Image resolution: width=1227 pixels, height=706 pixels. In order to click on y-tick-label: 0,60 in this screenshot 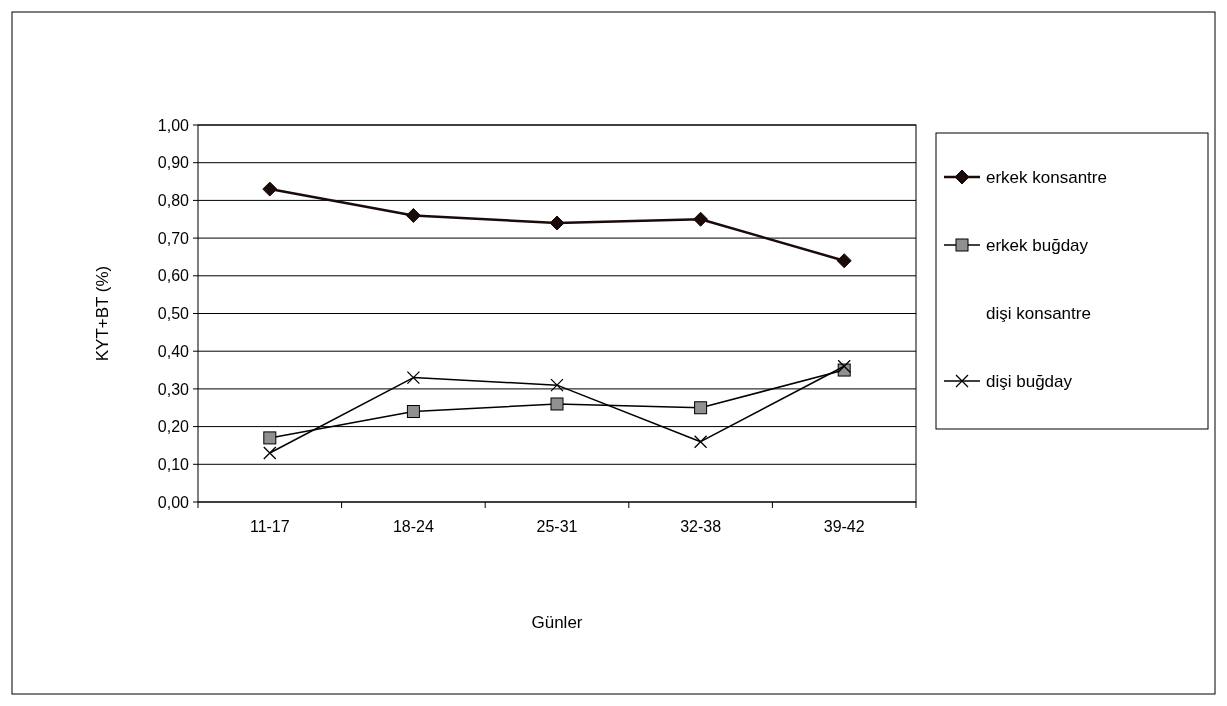, I will do `click(173, 276)`.